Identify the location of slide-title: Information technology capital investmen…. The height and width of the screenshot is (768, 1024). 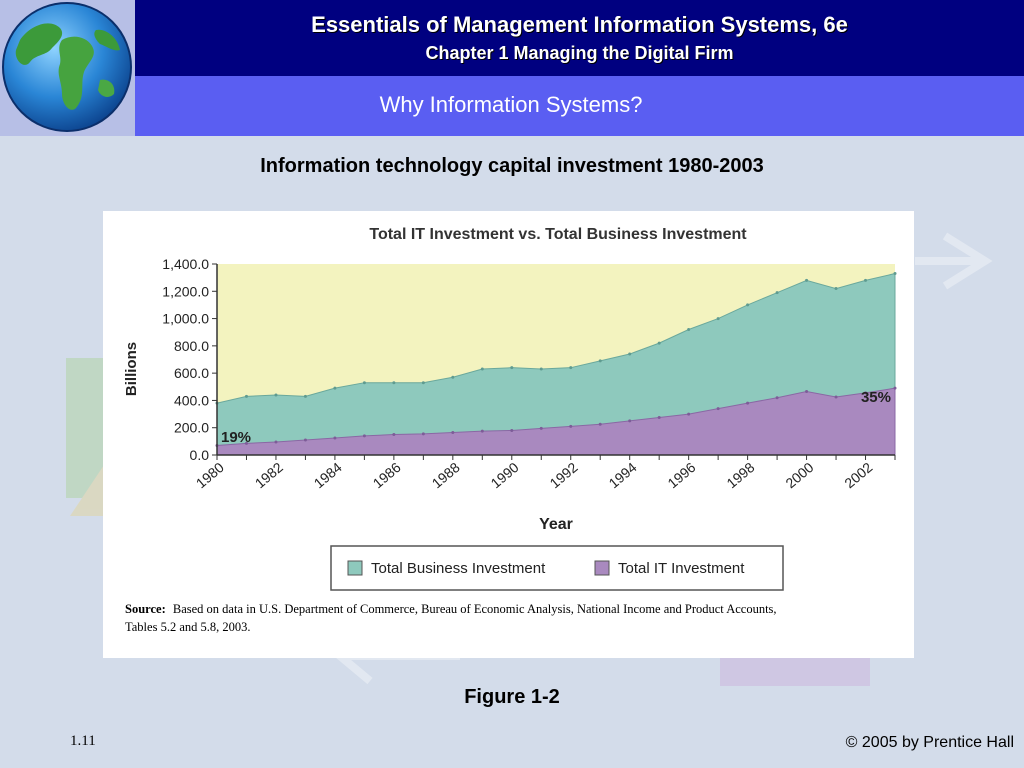
(512, 166).